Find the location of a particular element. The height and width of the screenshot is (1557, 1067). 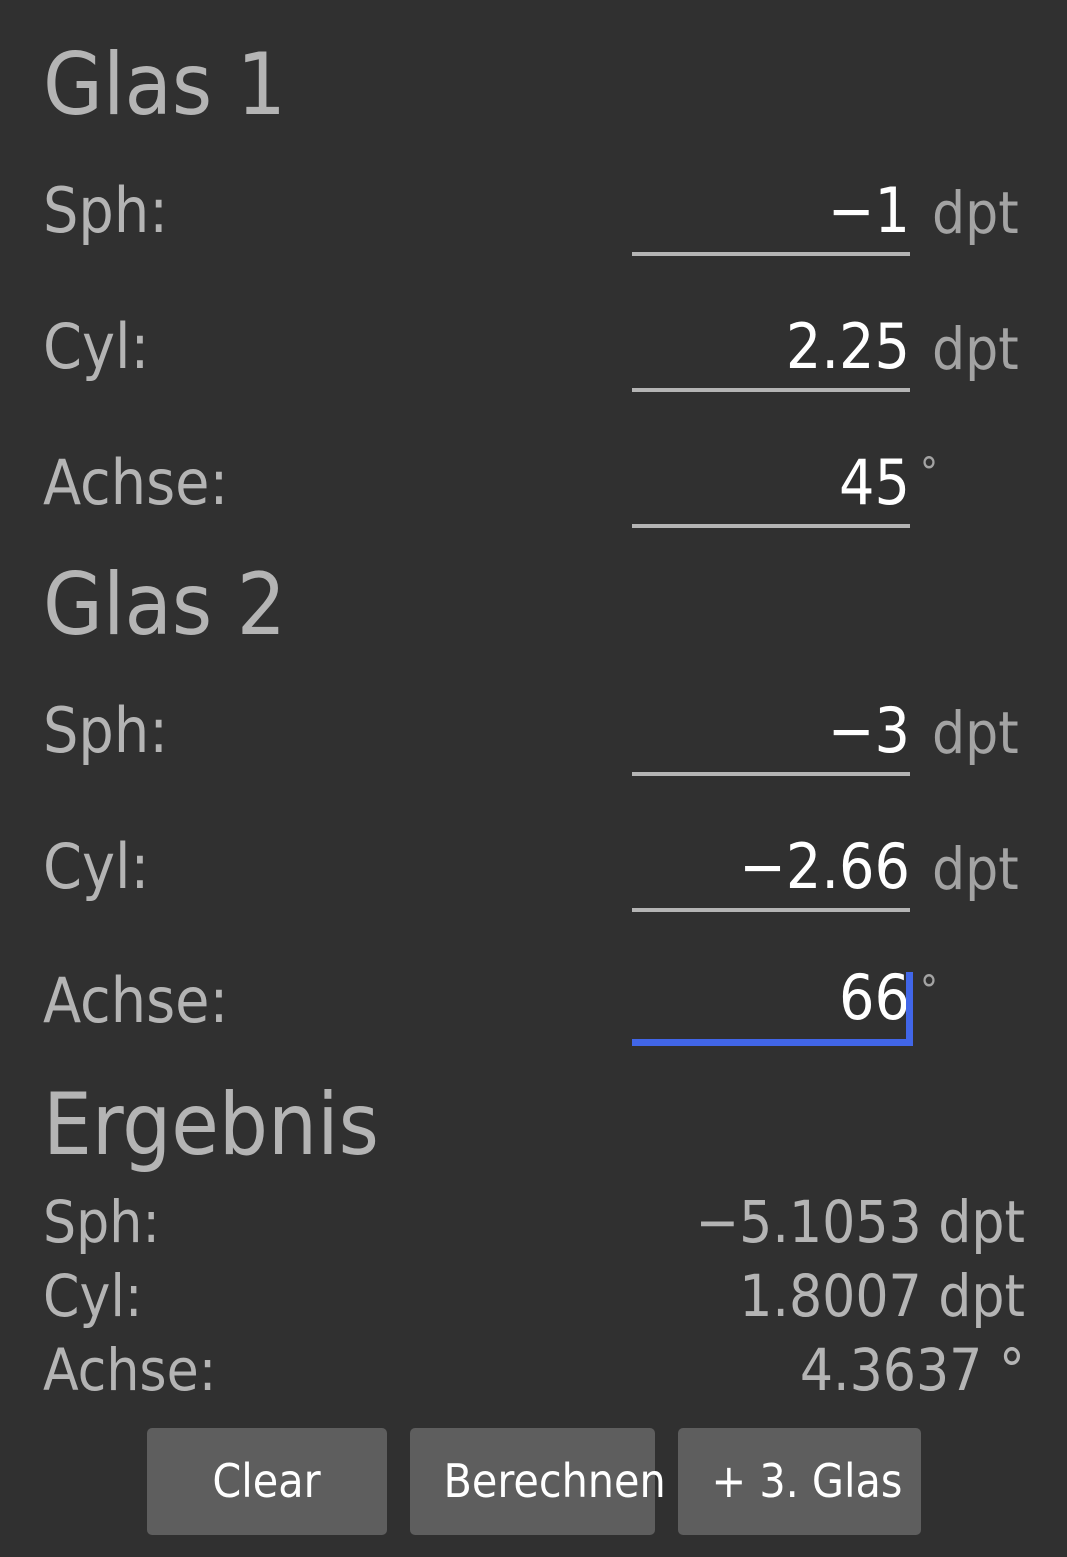

input-value-glas1-cyl: 2.25 is located at coordinates (847, 346).